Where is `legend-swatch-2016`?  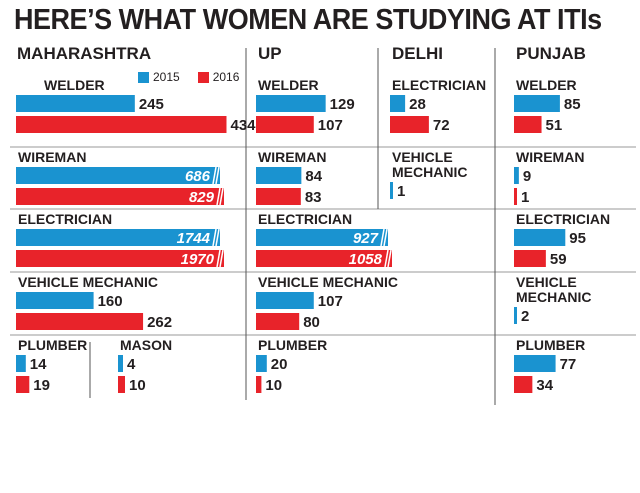
legend-swatch-2016 is located at coordinates (203, 77).